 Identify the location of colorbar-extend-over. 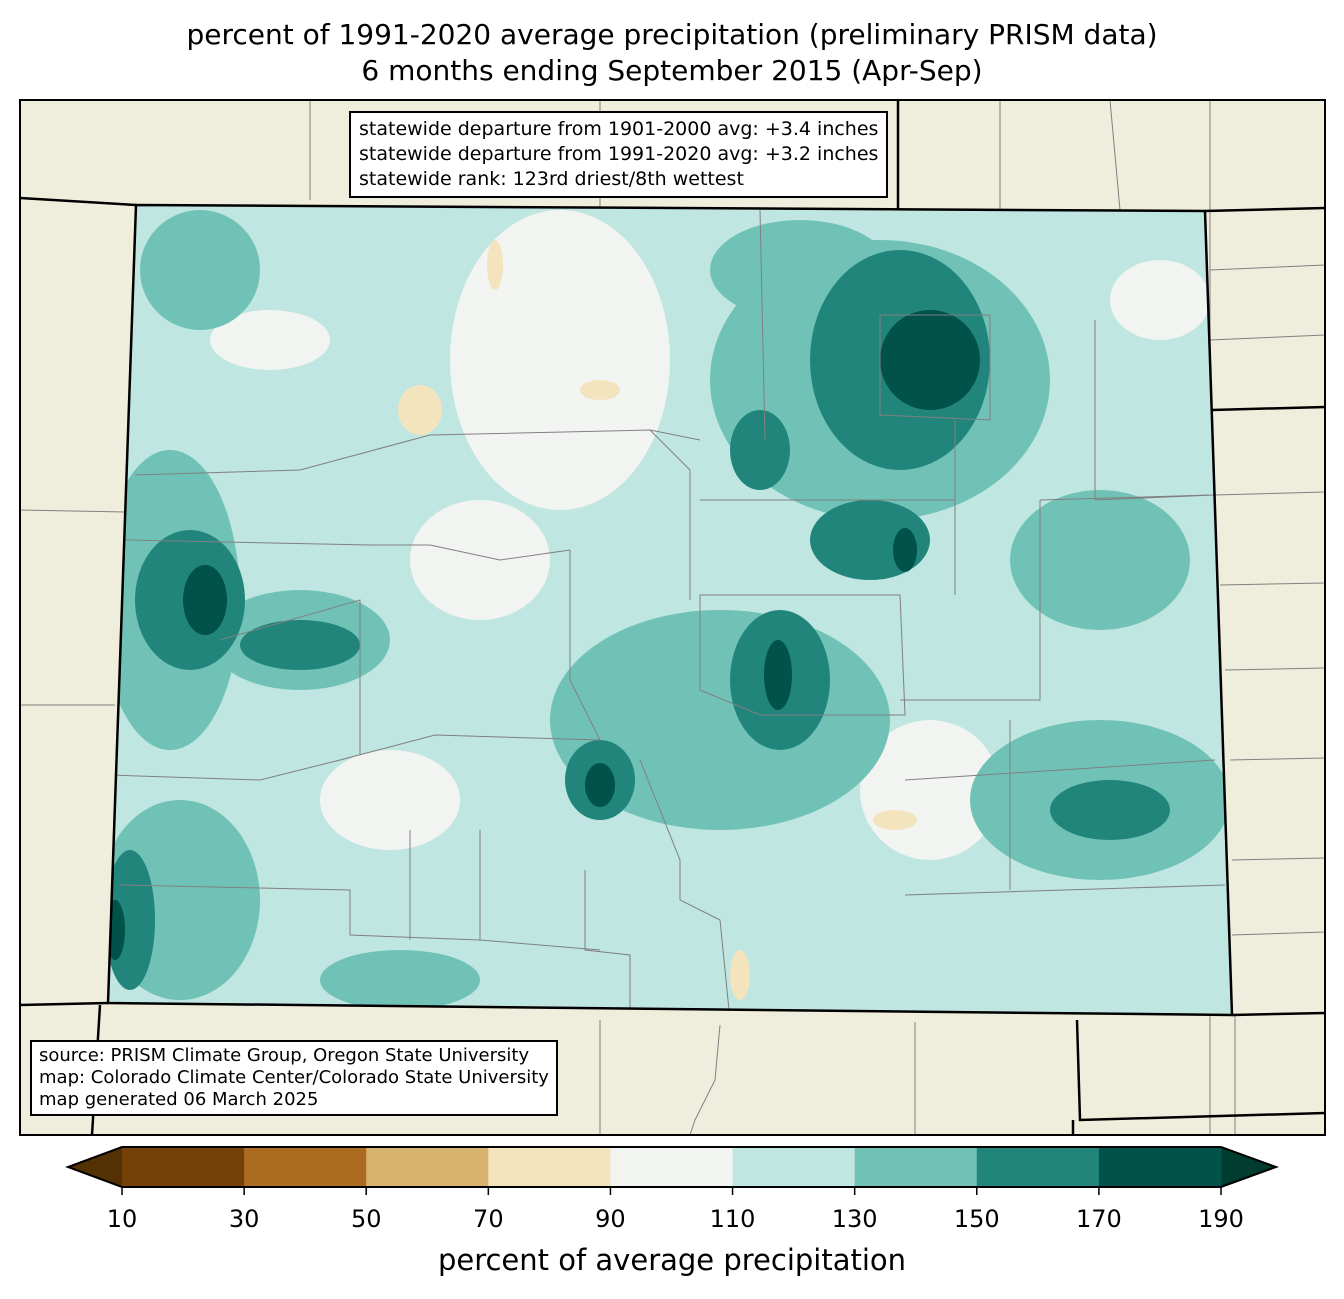
(1248, 1167).